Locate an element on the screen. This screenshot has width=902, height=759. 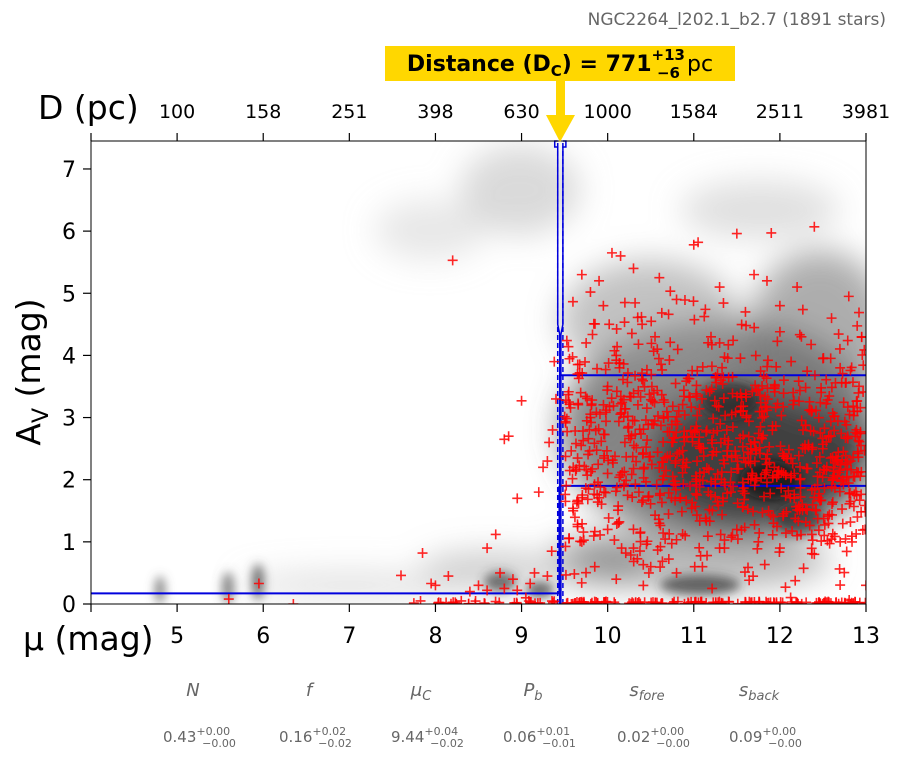
distance-arrow-shaft is located at coordinates (560, 98).